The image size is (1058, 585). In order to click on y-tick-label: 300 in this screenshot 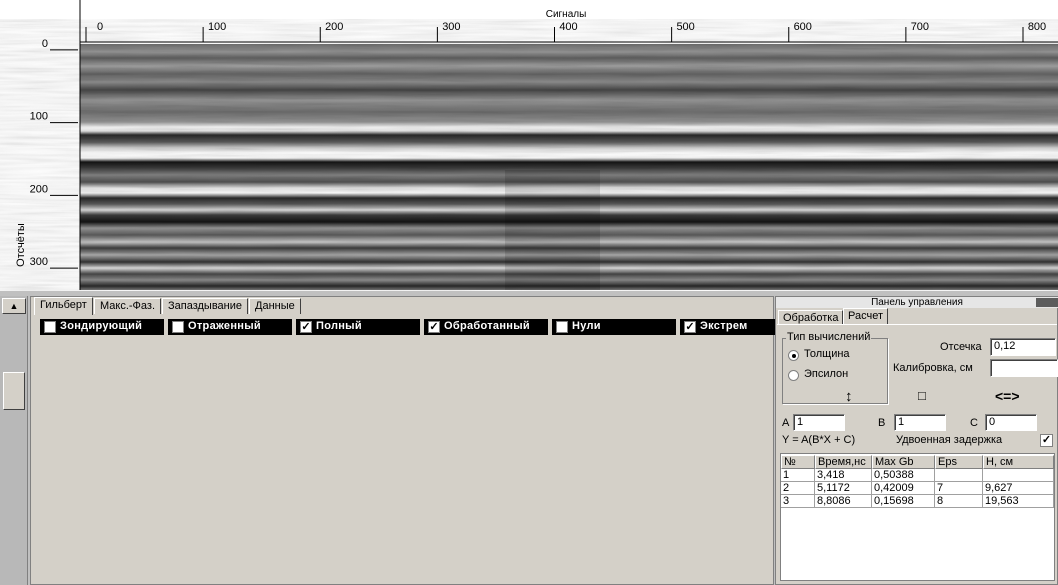, I will do `click(39, 262)`.